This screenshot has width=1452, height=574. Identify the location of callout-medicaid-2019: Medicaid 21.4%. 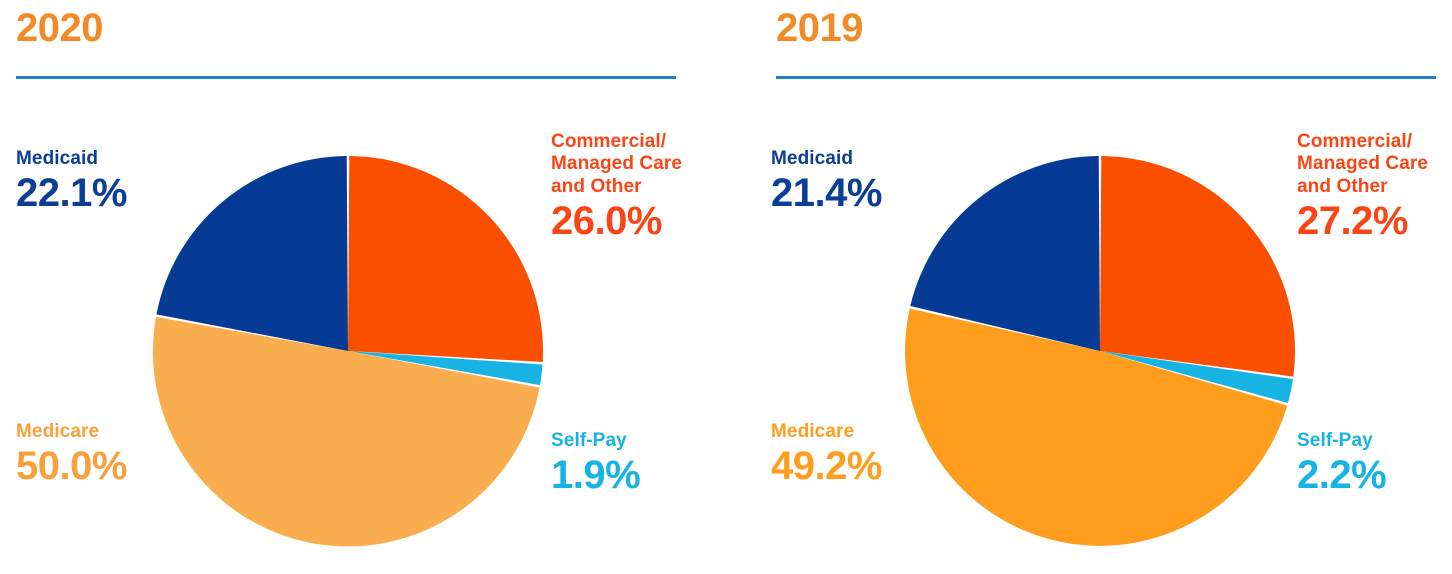
(826, 181).